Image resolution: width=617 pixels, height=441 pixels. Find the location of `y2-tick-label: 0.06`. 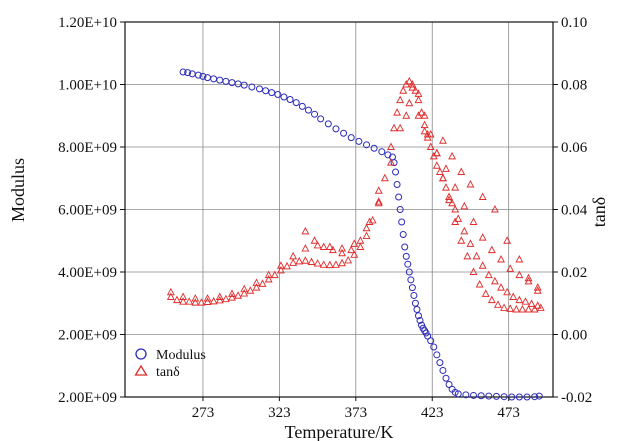

y2-tick-label: 0.06 is located at coordinates (574, 148).